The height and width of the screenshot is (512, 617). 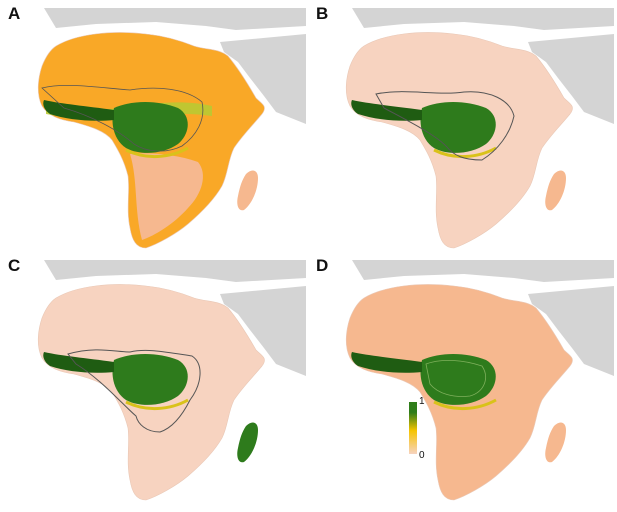 What do you see at coordinates (322, 265) in the screenshot?
I see `panel-label-d: D` at bounding box center [322, 265].